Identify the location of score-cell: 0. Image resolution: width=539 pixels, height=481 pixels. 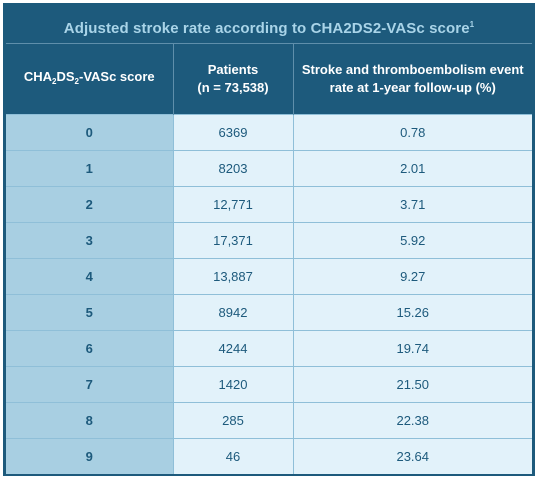
(90, 132).